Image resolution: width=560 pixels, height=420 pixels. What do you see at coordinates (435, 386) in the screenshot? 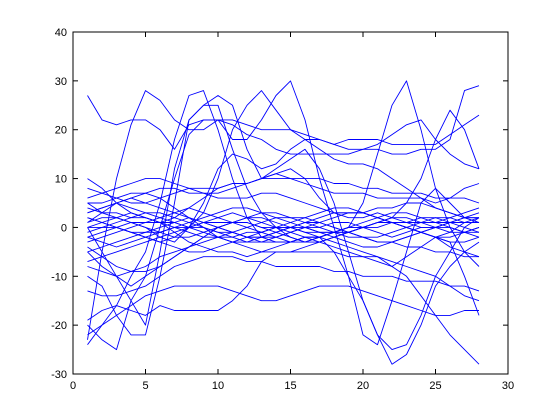
I see `x-tick-label-25: 25` at bounding box center [435, 386].